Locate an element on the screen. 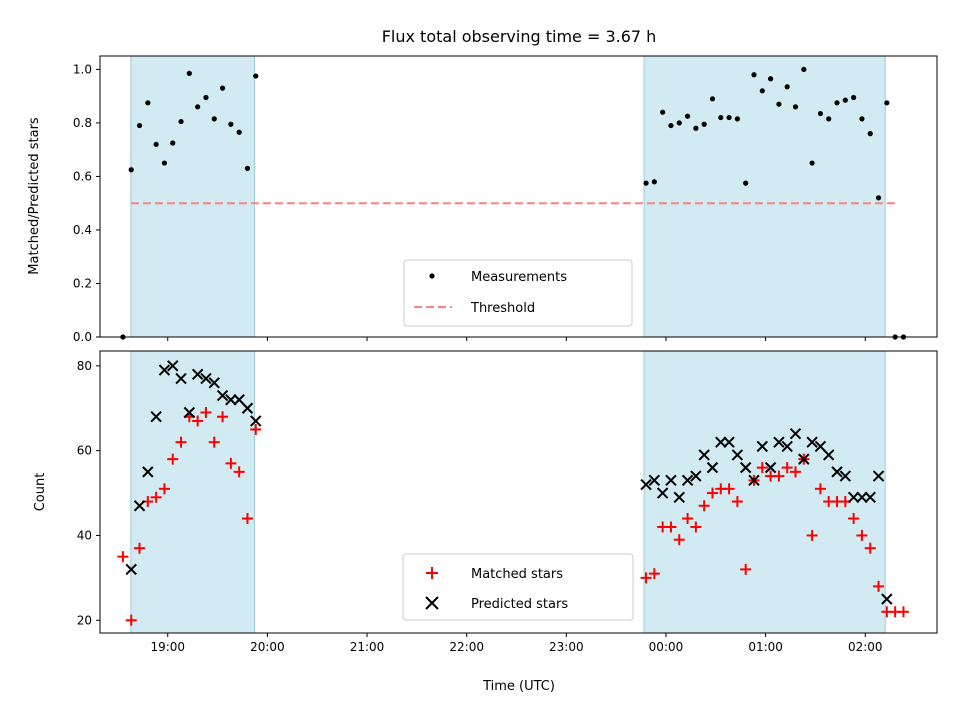 The width and height of the screenshot is (960, 720). bottom-y-tick-label: 40 is located at coordinates (84, 535).